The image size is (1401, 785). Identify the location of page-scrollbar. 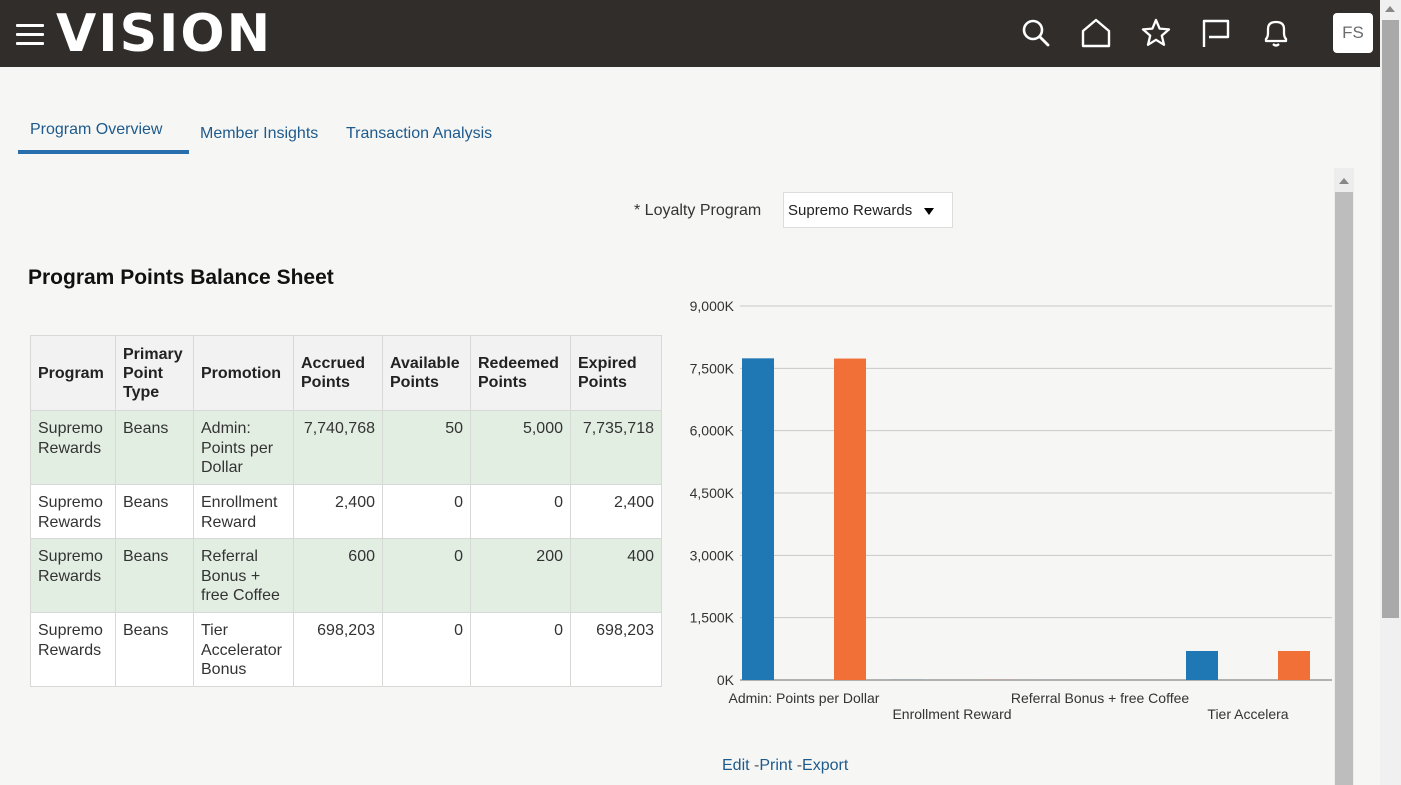
(1390, 392).